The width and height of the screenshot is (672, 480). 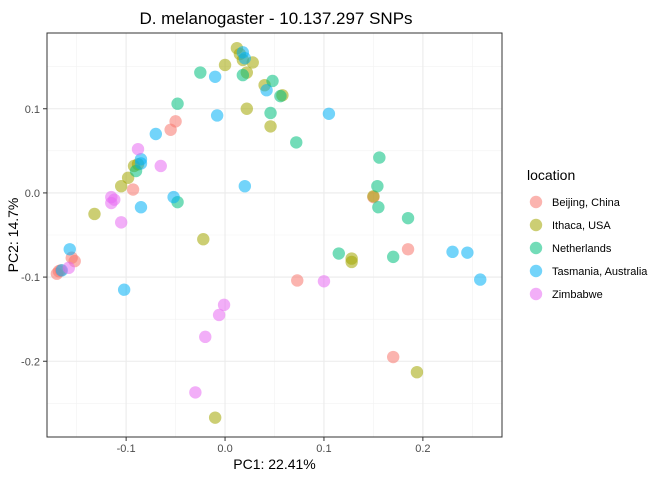 What do you see at coordinates (577, 295) in the screenshot?
I see `legend-label: Zimbabwe` at bounding box center [577, 295].